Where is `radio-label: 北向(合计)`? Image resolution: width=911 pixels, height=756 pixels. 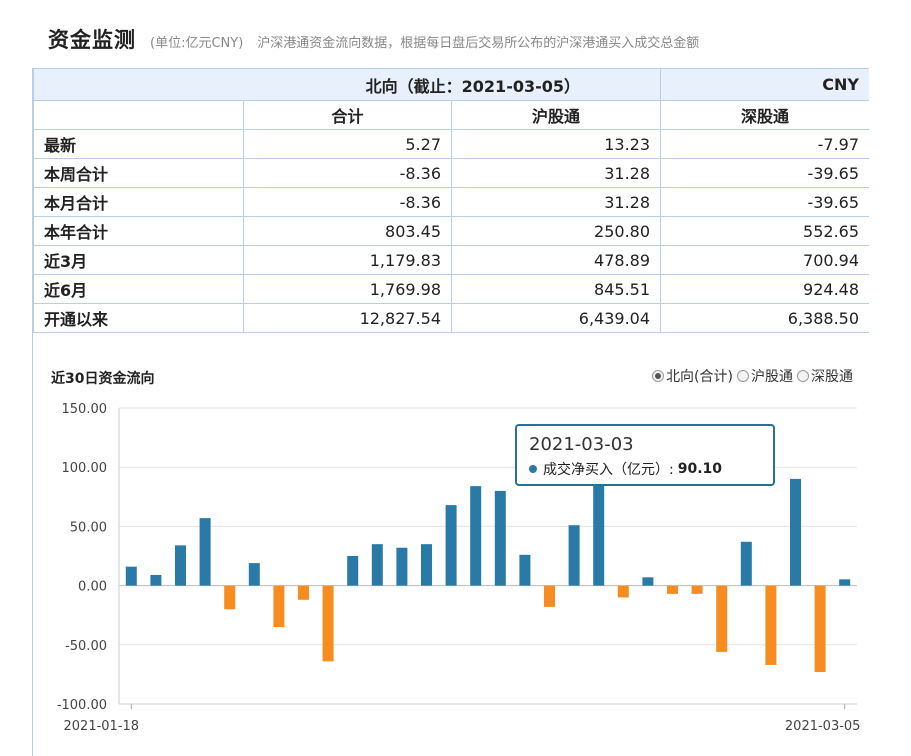
radio-label: 北向(合计) is located at coordinates (699, 377).